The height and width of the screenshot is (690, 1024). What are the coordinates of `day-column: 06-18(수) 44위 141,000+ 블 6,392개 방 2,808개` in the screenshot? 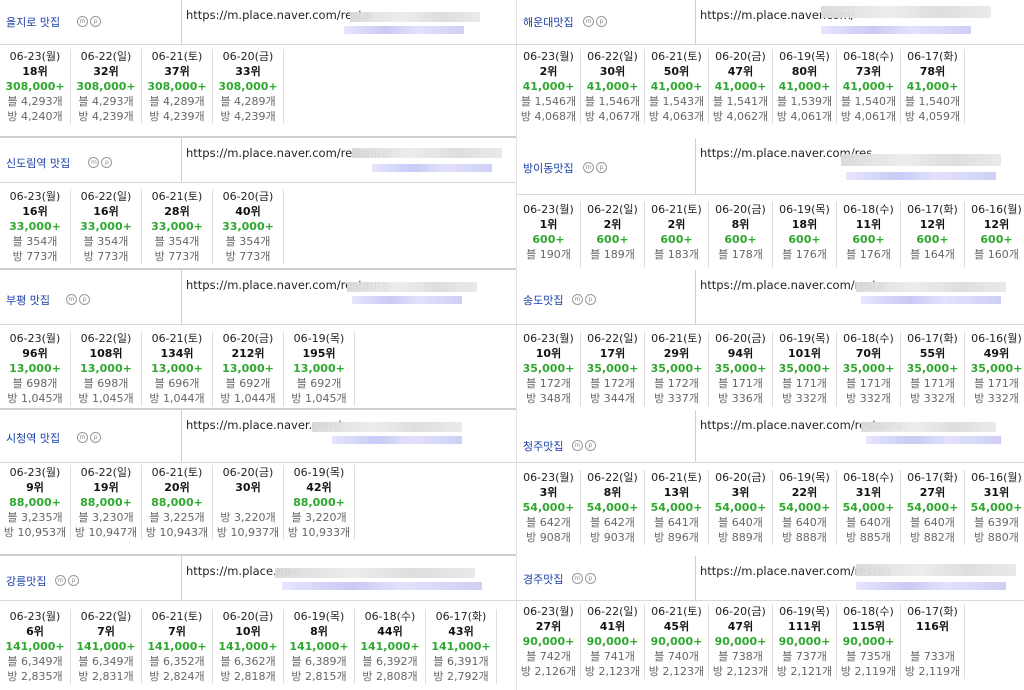 It's located at (390, 646).